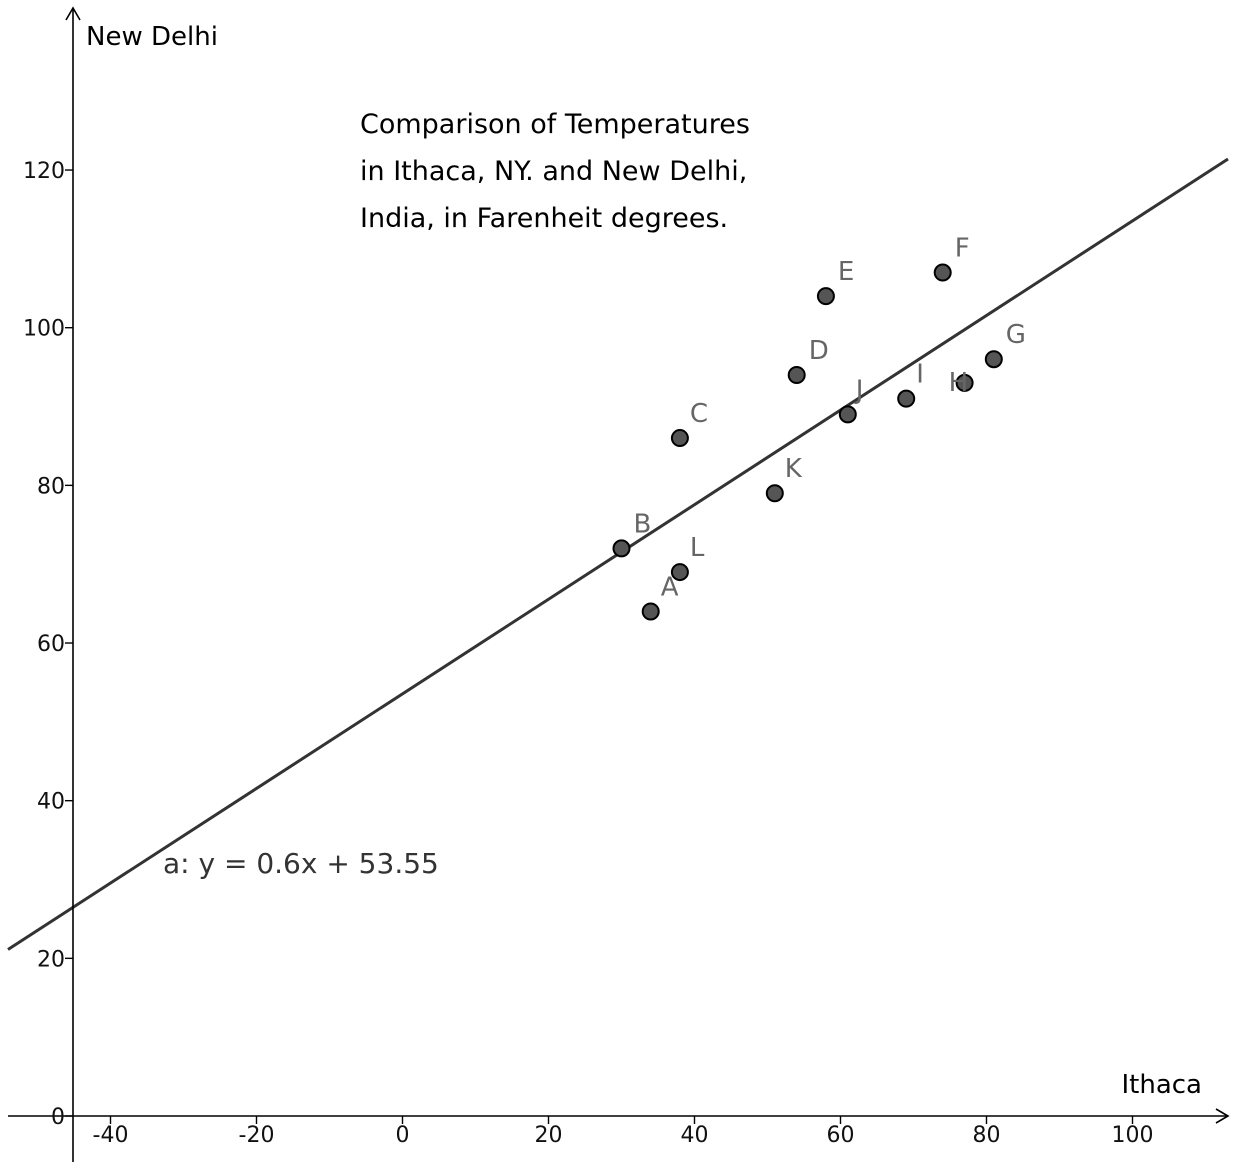 The height and width of the screenshot is (1165, 1236). What do you see at coordinates (848, 414) in the screenshot?
I see `data-point-j` at bounding box center [848, 414].